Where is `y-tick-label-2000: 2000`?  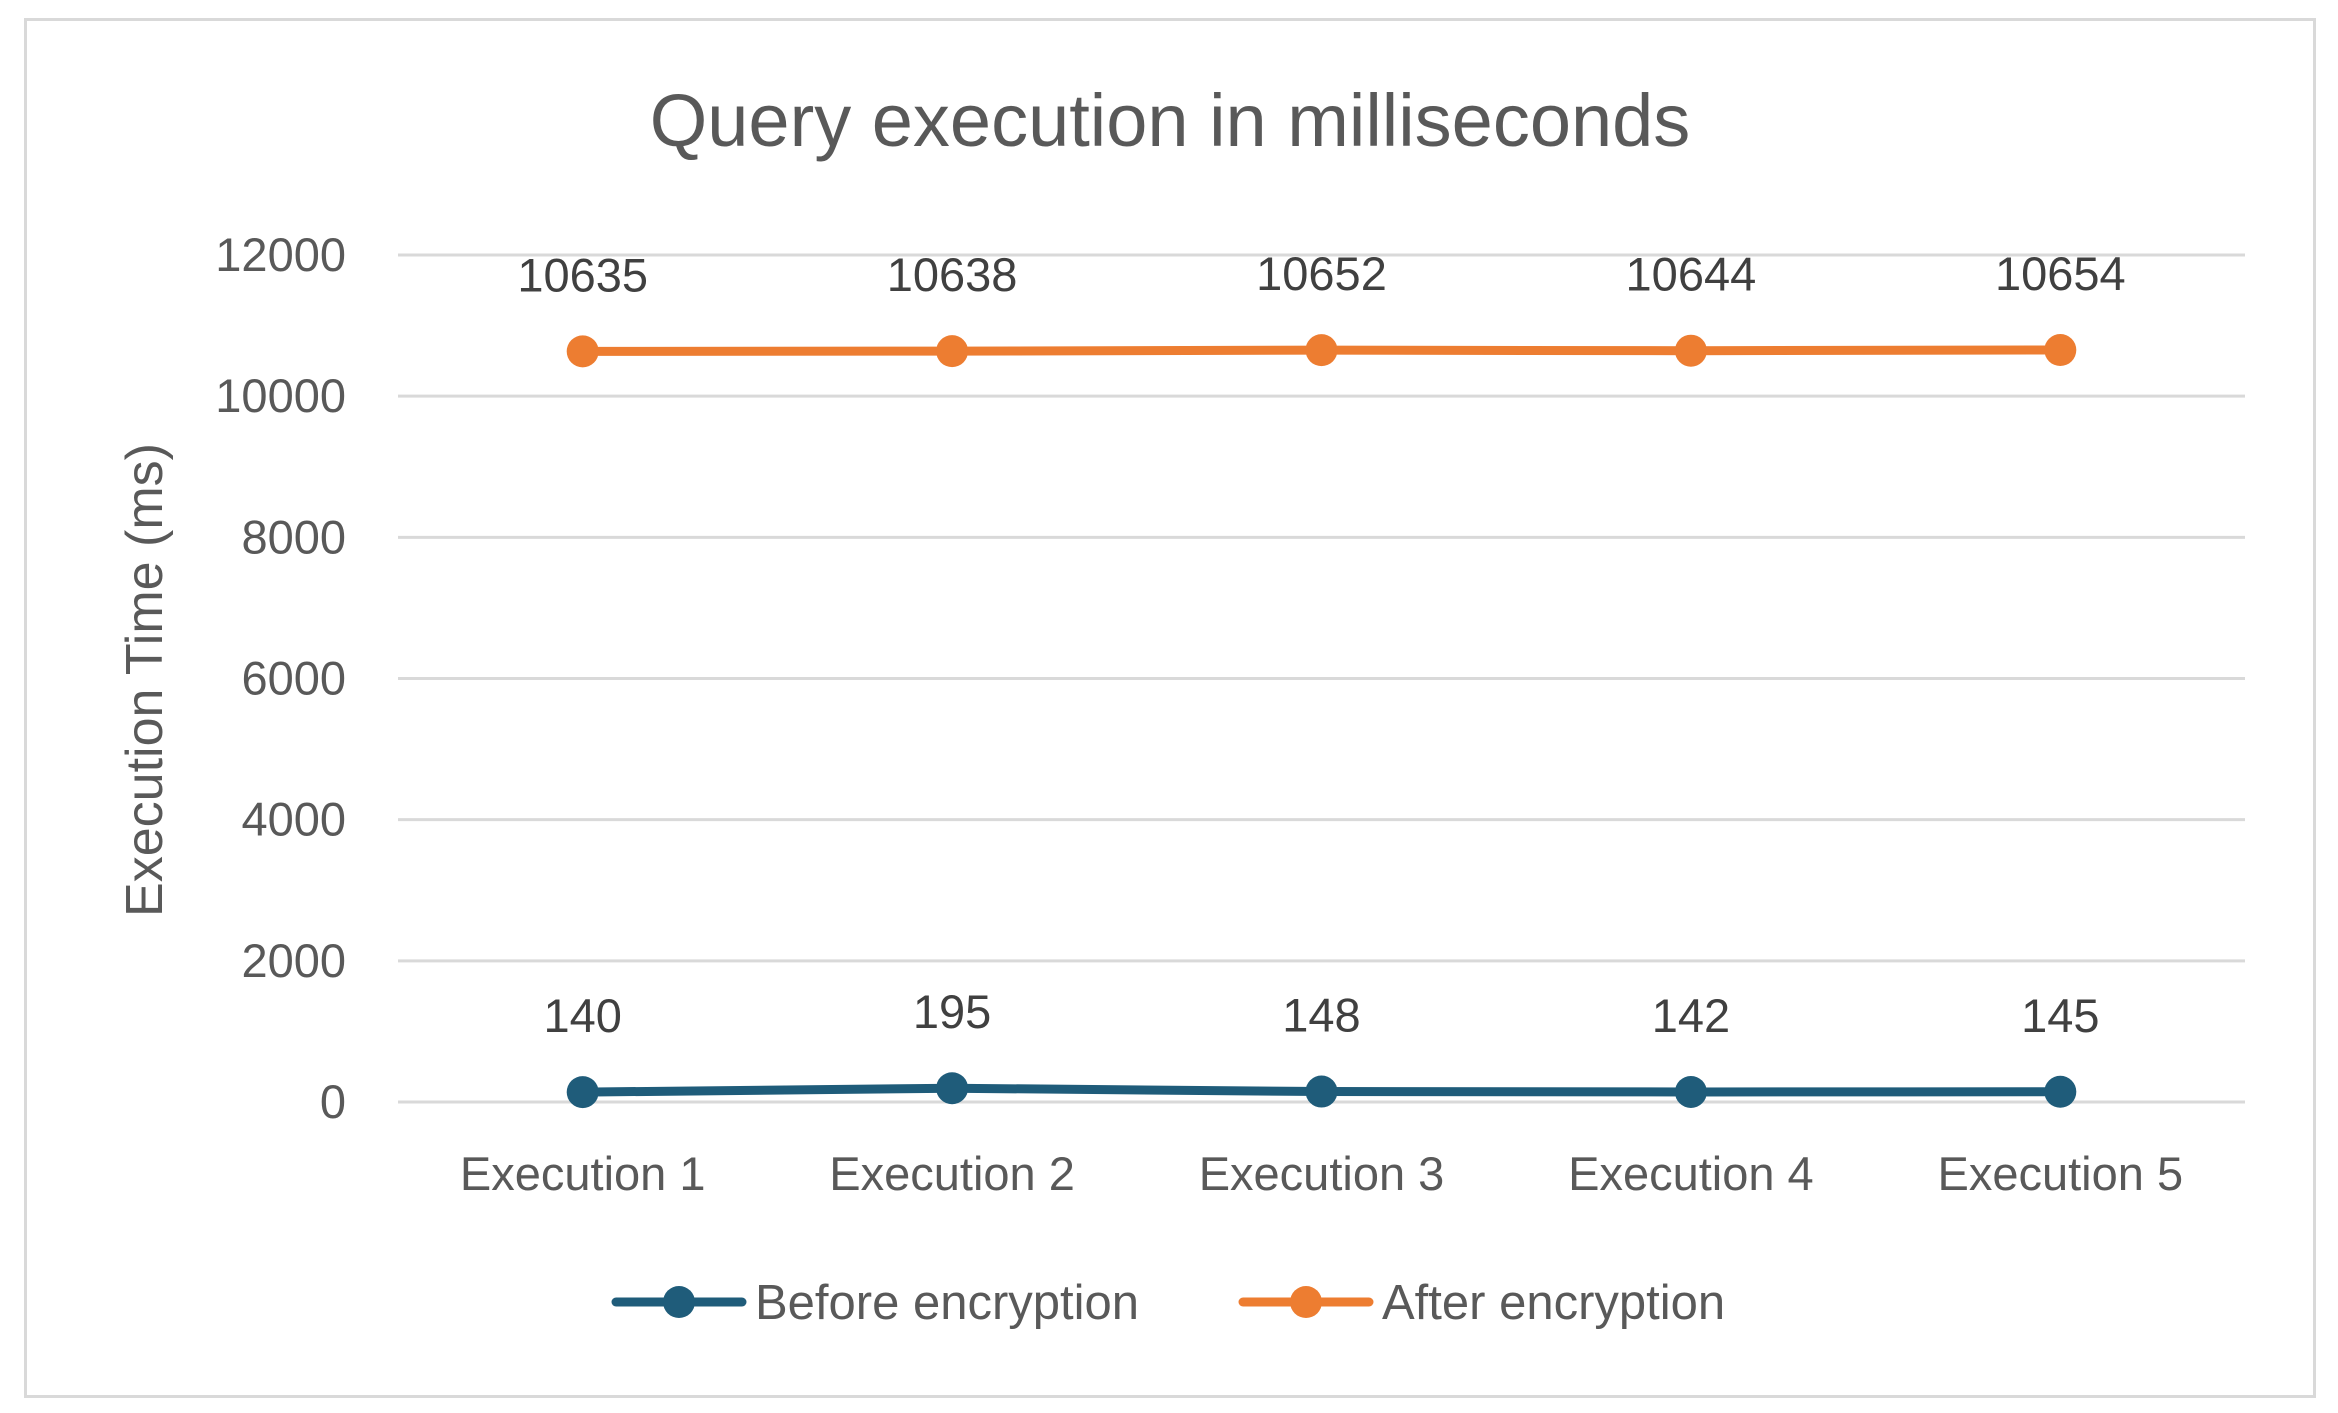
y-tick-label-2000: 2000 is located at coordinates (293, 960).